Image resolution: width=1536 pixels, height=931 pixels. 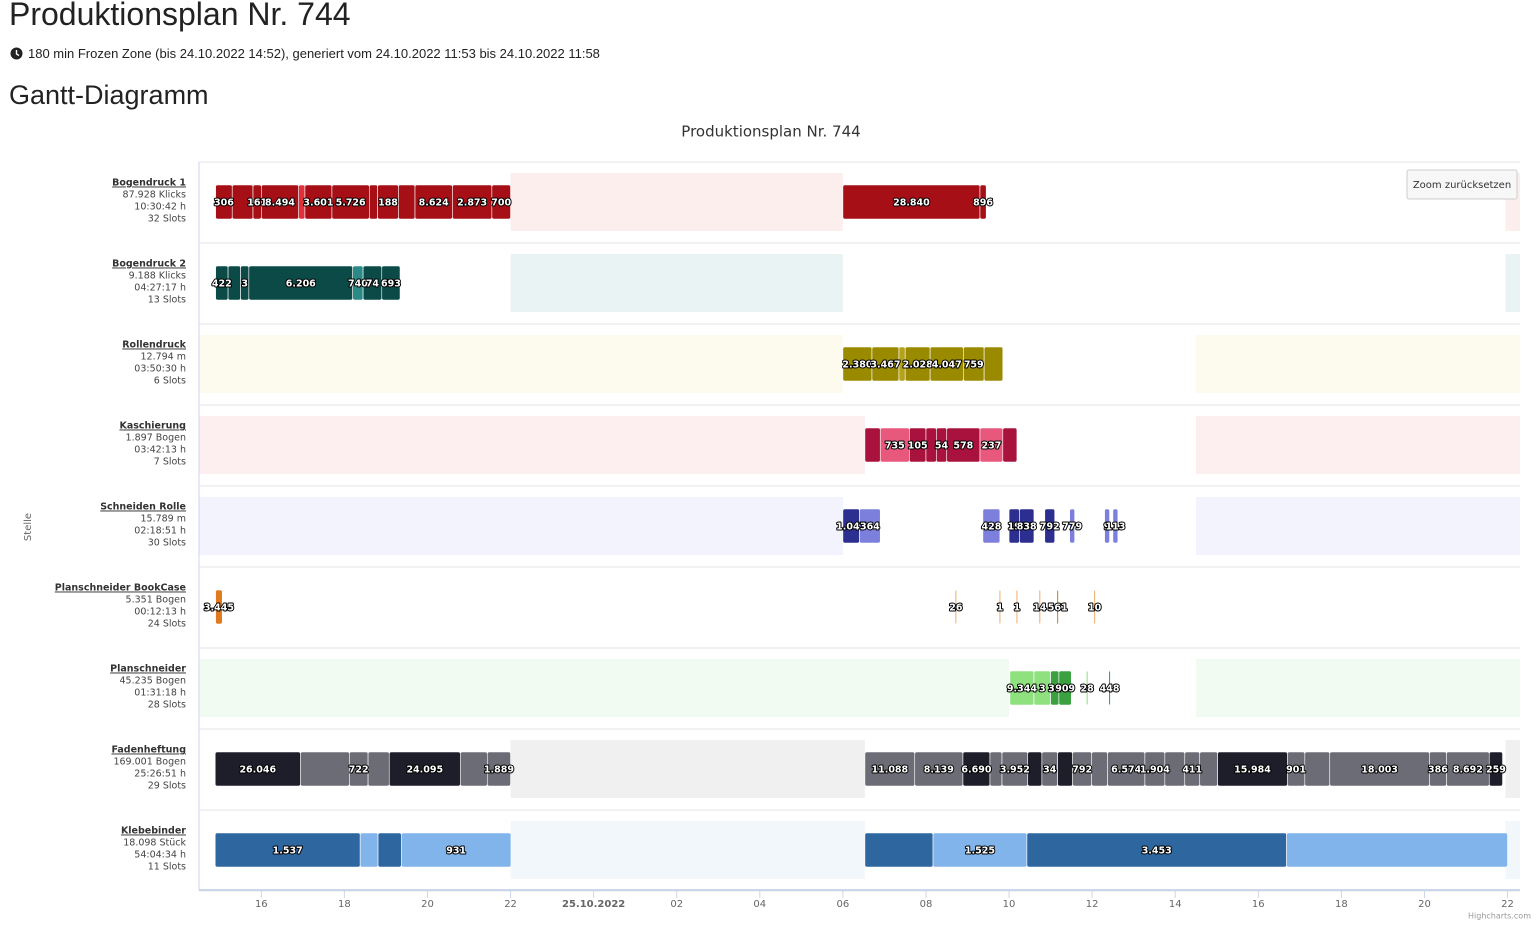 I want to click on page-title: Produktionsplan Nr. 744, so click(x=180, y=16).